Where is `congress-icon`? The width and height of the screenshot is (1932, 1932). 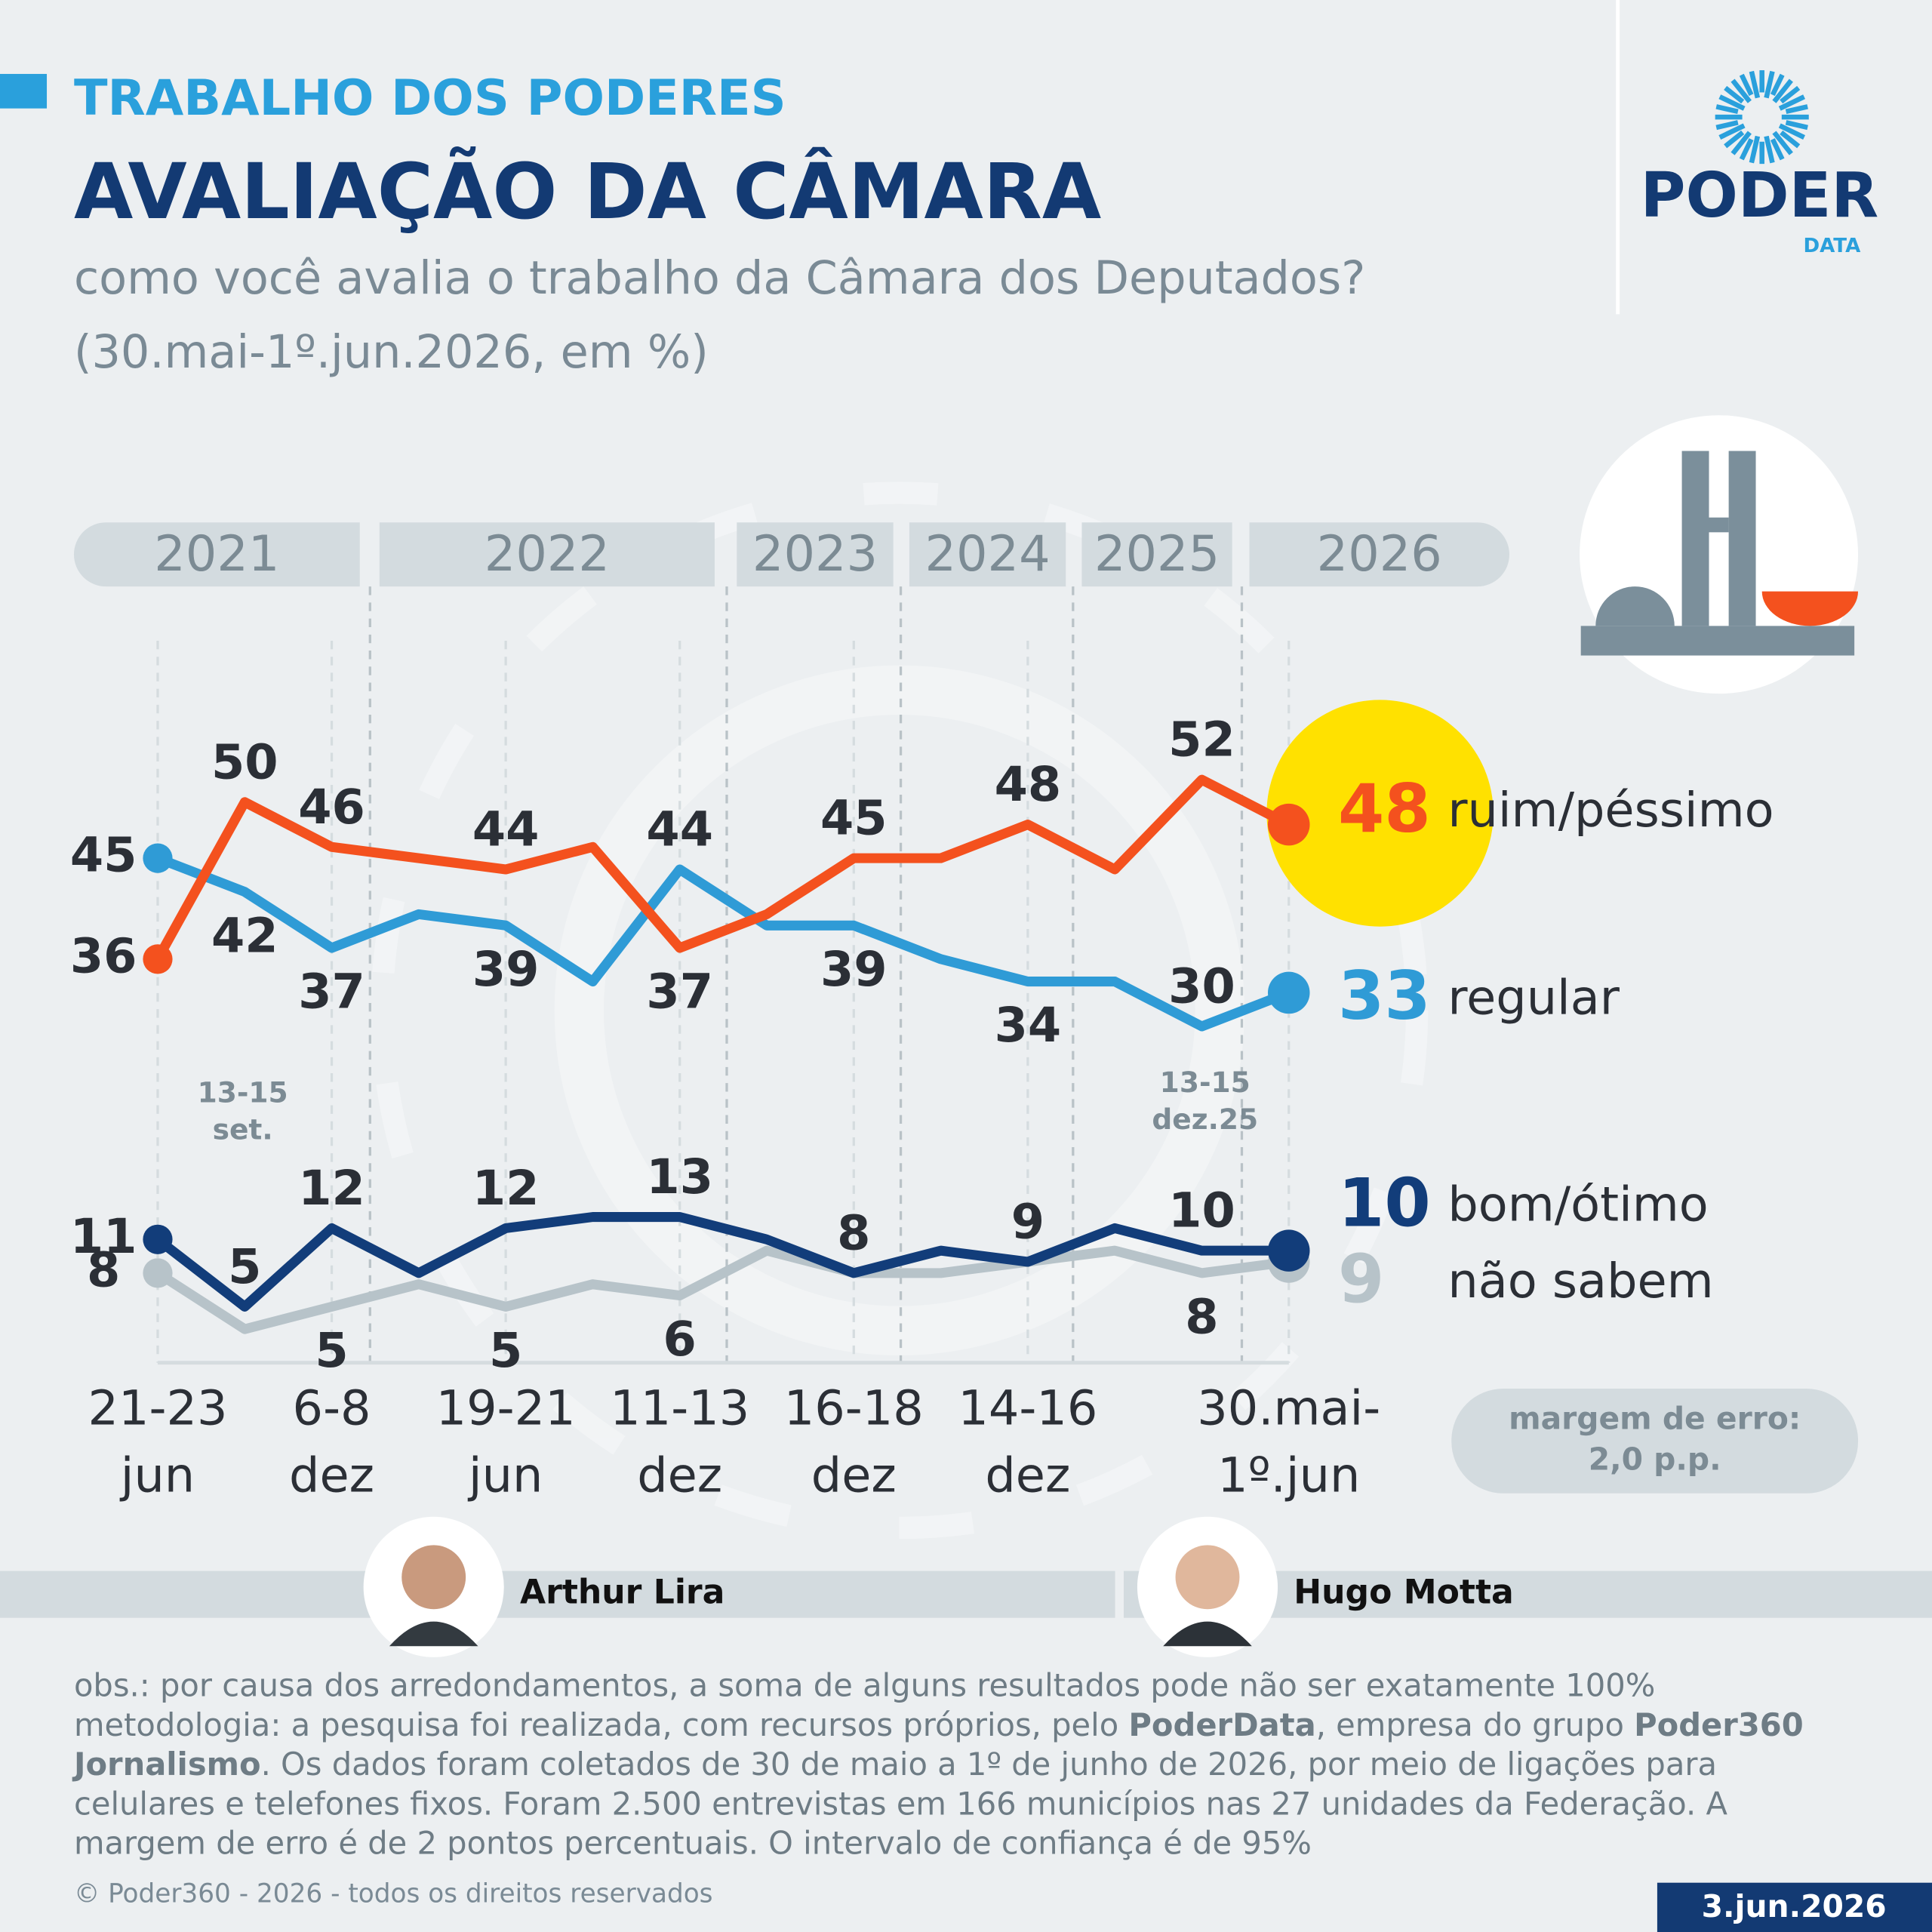
congress-icon is located at coordinates (1719, 554).